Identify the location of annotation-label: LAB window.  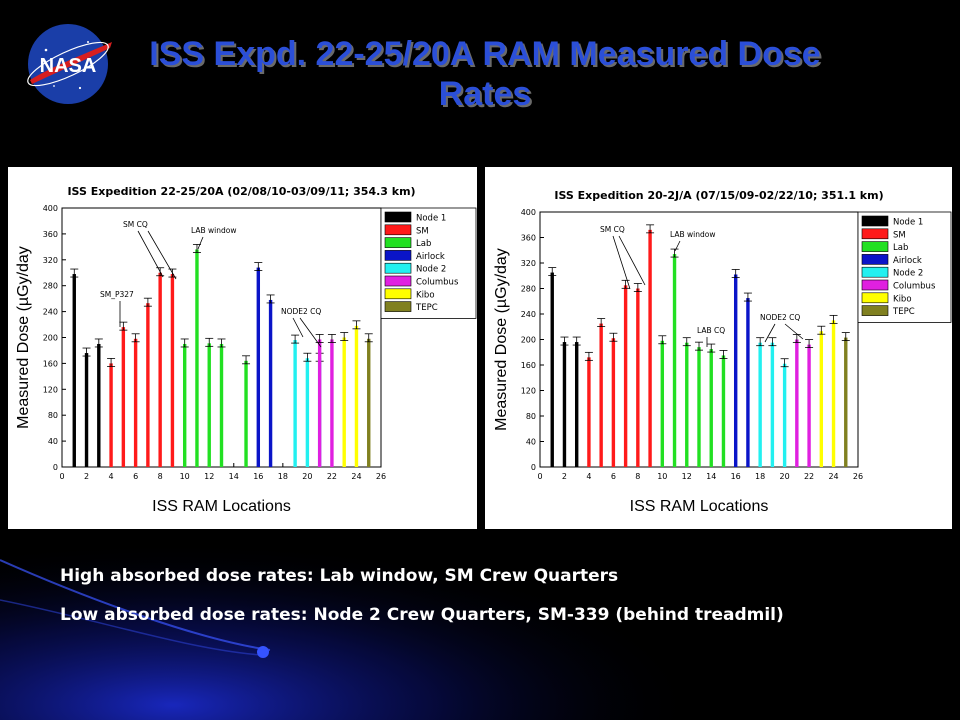
(213, 230).